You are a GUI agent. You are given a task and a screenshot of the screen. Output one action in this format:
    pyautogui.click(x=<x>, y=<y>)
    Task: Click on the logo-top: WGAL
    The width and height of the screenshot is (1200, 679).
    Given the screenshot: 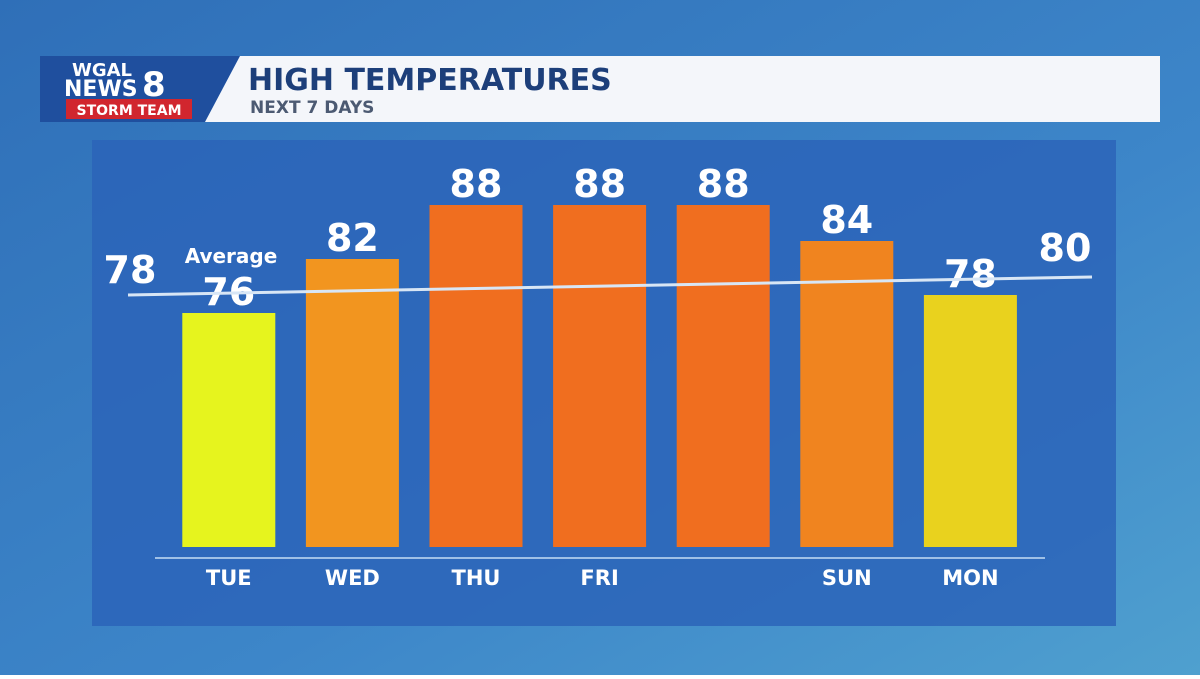 What is the action you would take?
    pyautogui.click(x=102, y=70)
    